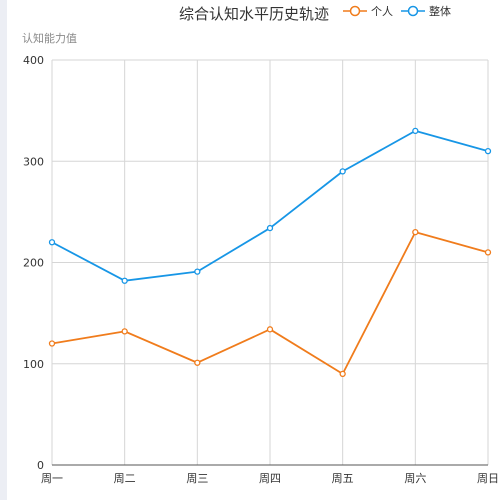 This screenshot has height=500, width=500. I want to click on y-tick-label: 100, so click(33, 364).